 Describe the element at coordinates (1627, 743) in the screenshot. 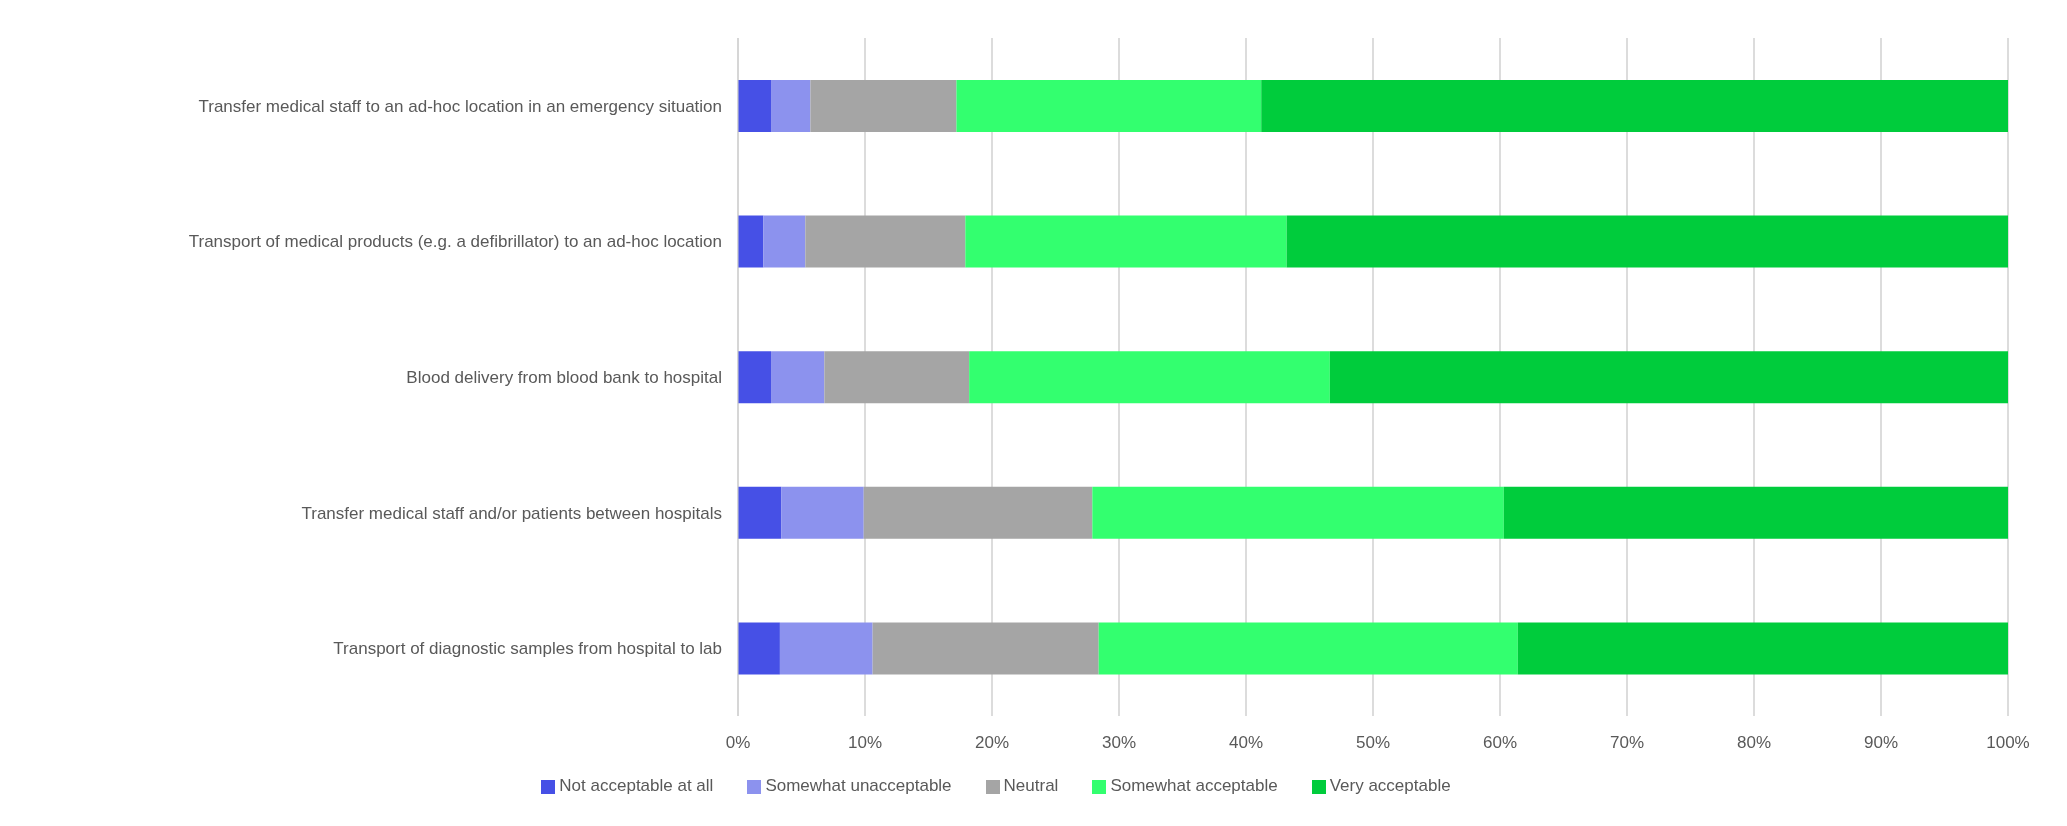

I see `x-tick-label: 70%` at that location.